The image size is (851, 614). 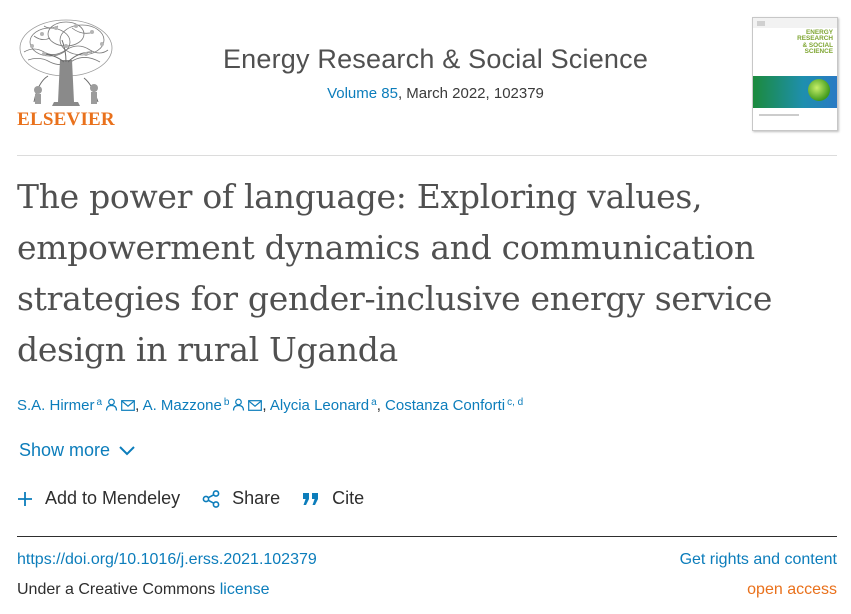 I want to click on license-prefix: Under a Creative Commons, so click(x=118, y=589).